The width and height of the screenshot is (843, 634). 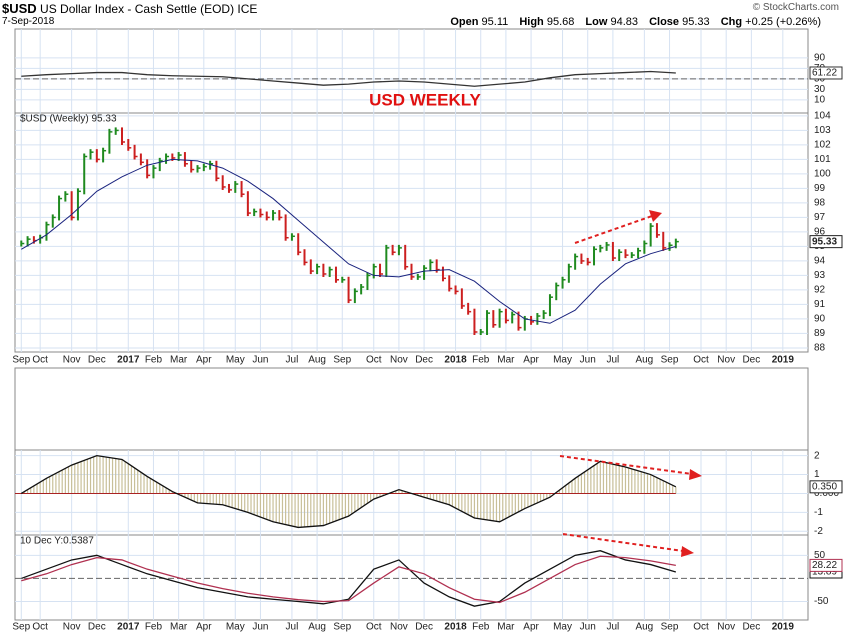 What do you see at coordinates (820, 100) in the screenshot?
I see `y-tick-label: 10` at bounding box center [820, 100].